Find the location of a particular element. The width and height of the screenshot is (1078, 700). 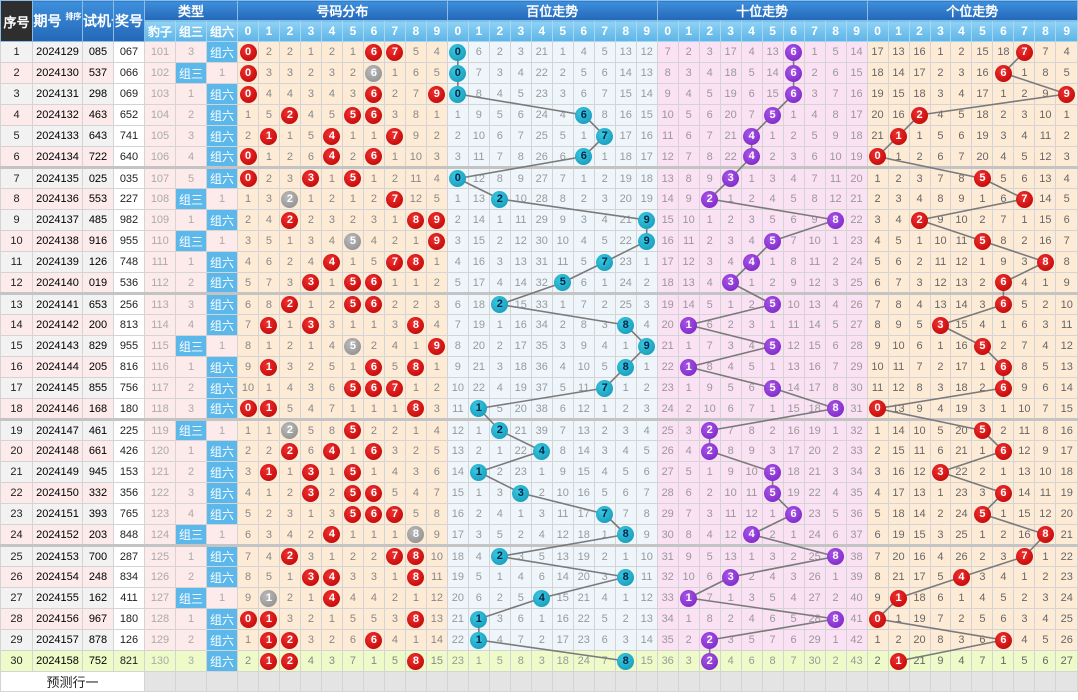

distribution-cell: 2 is located at coordinates (331, 199).